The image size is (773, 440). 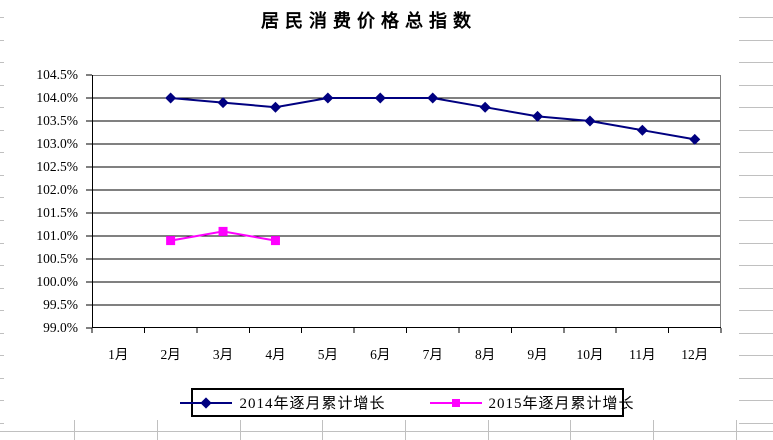 I want to click on x-axis-label: 2月, so click(x=170, y=354).